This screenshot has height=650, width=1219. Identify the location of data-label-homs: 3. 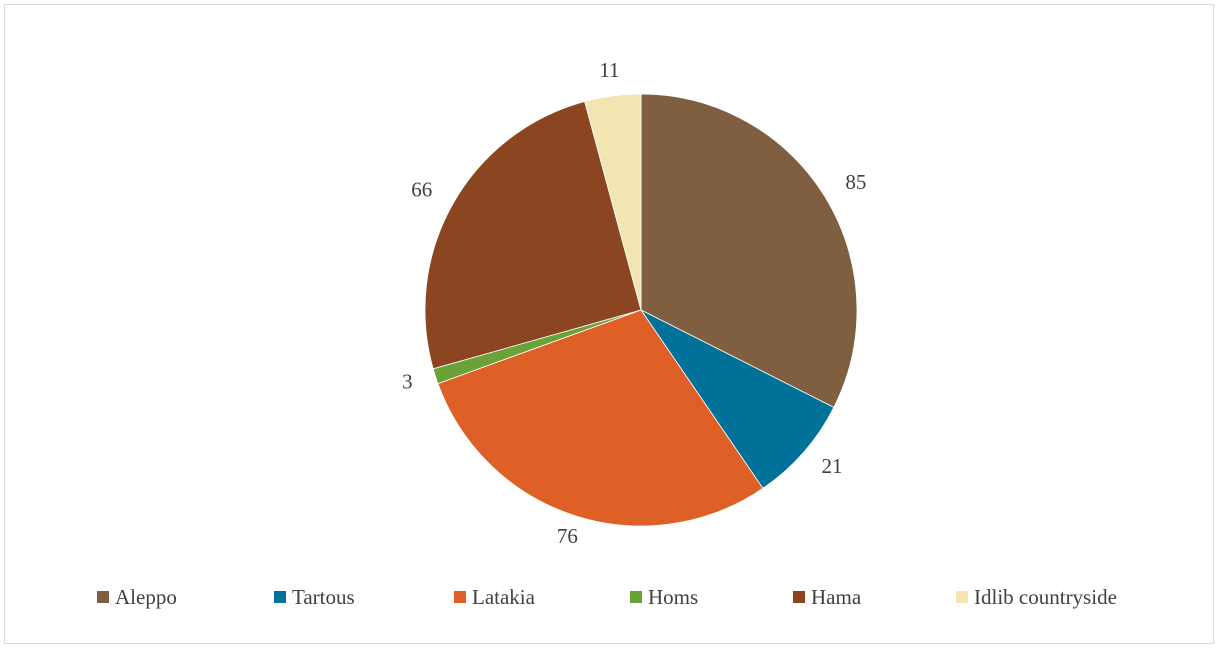
(407, 381).